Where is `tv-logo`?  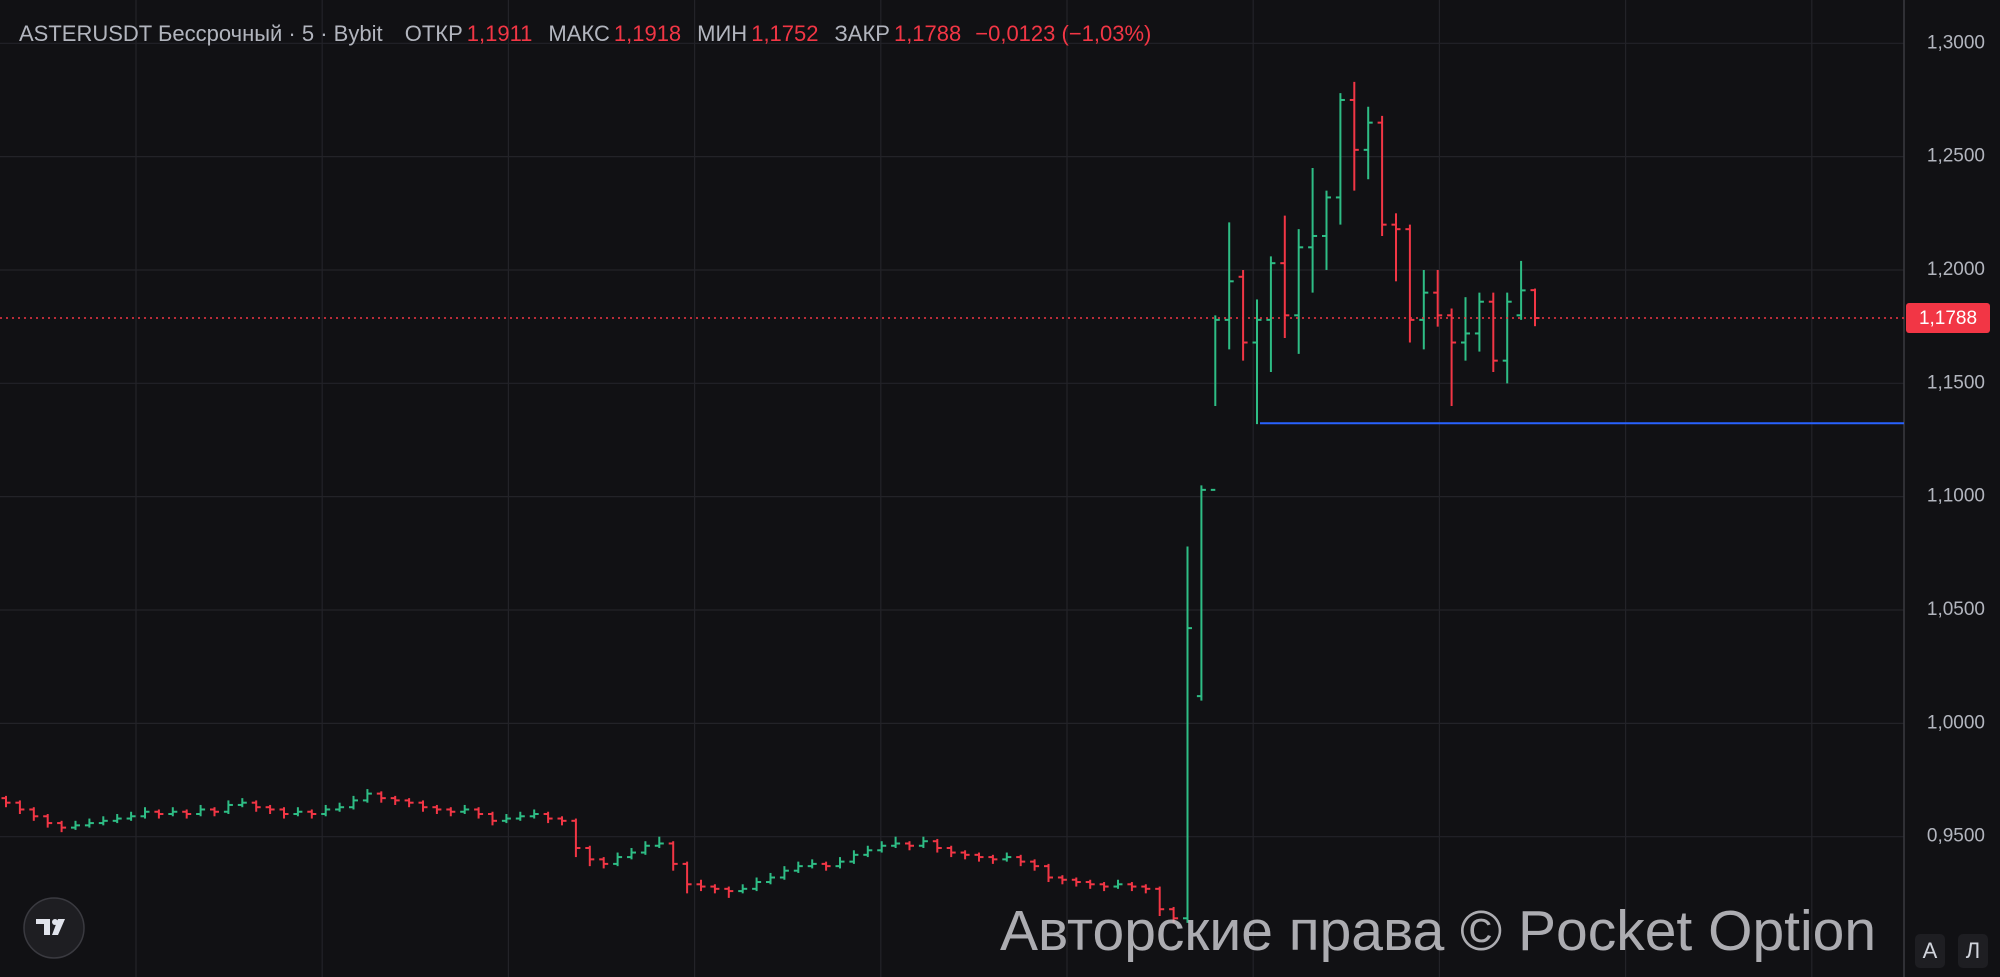
tv-logo is located at coordinates (54, 928).